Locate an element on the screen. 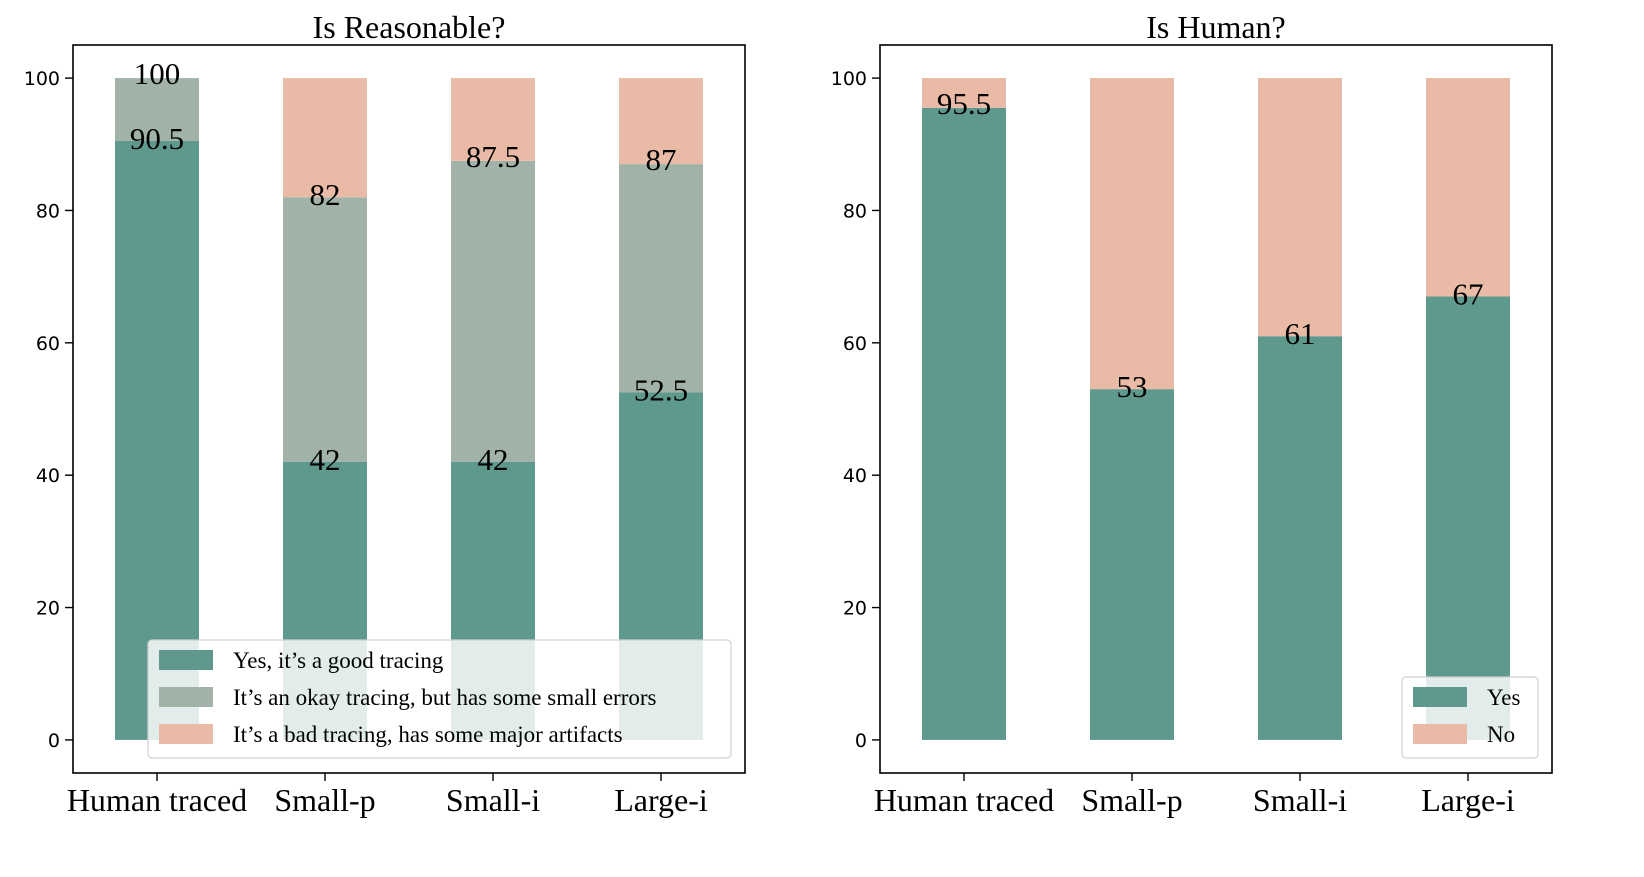 This screenshot has height=877, width=1644. reasonable-y-tick-label: 60 is located at coordinates (48, 344).